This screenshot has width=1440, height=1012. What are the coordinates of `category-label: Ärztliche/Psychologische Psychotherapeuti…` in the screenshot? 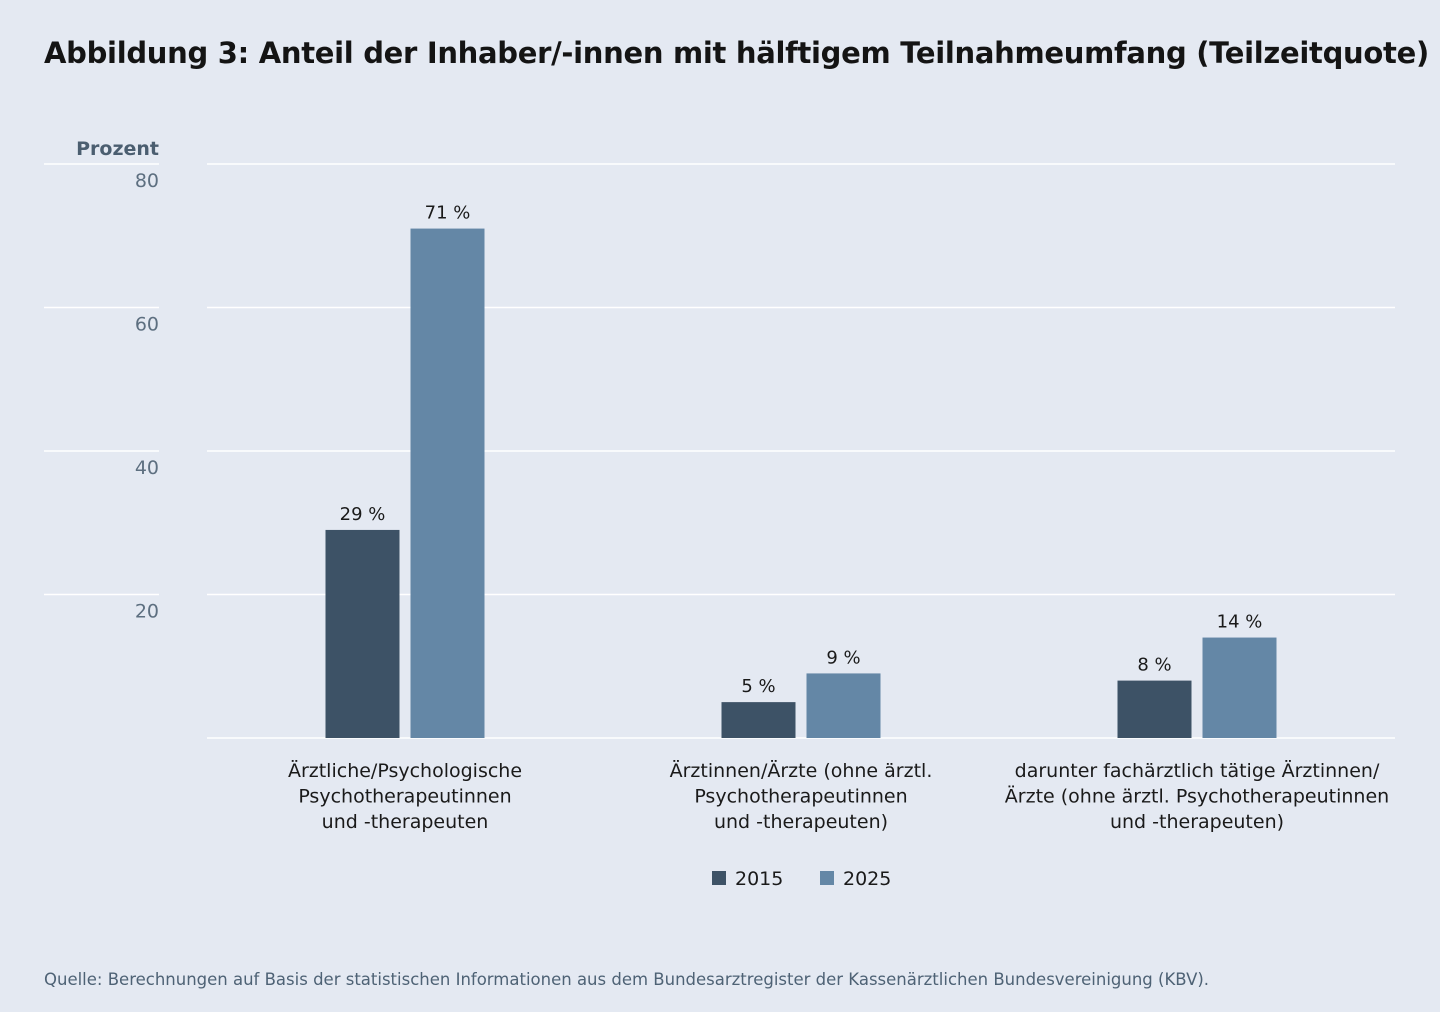 It's located at (405, 796).